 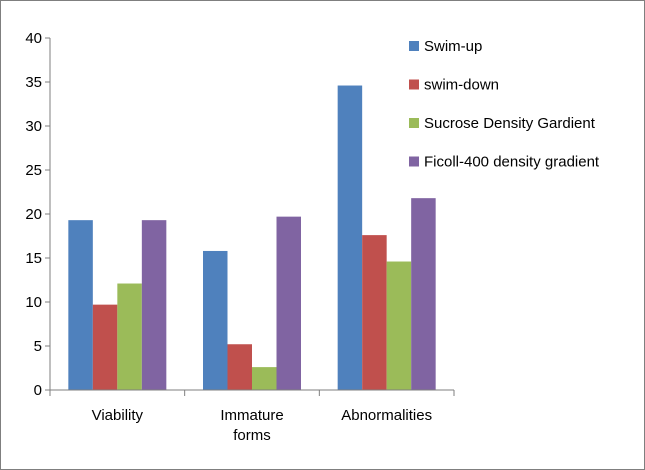 I want to click on x-tick-label: Viability, so click(x=118, y=415).